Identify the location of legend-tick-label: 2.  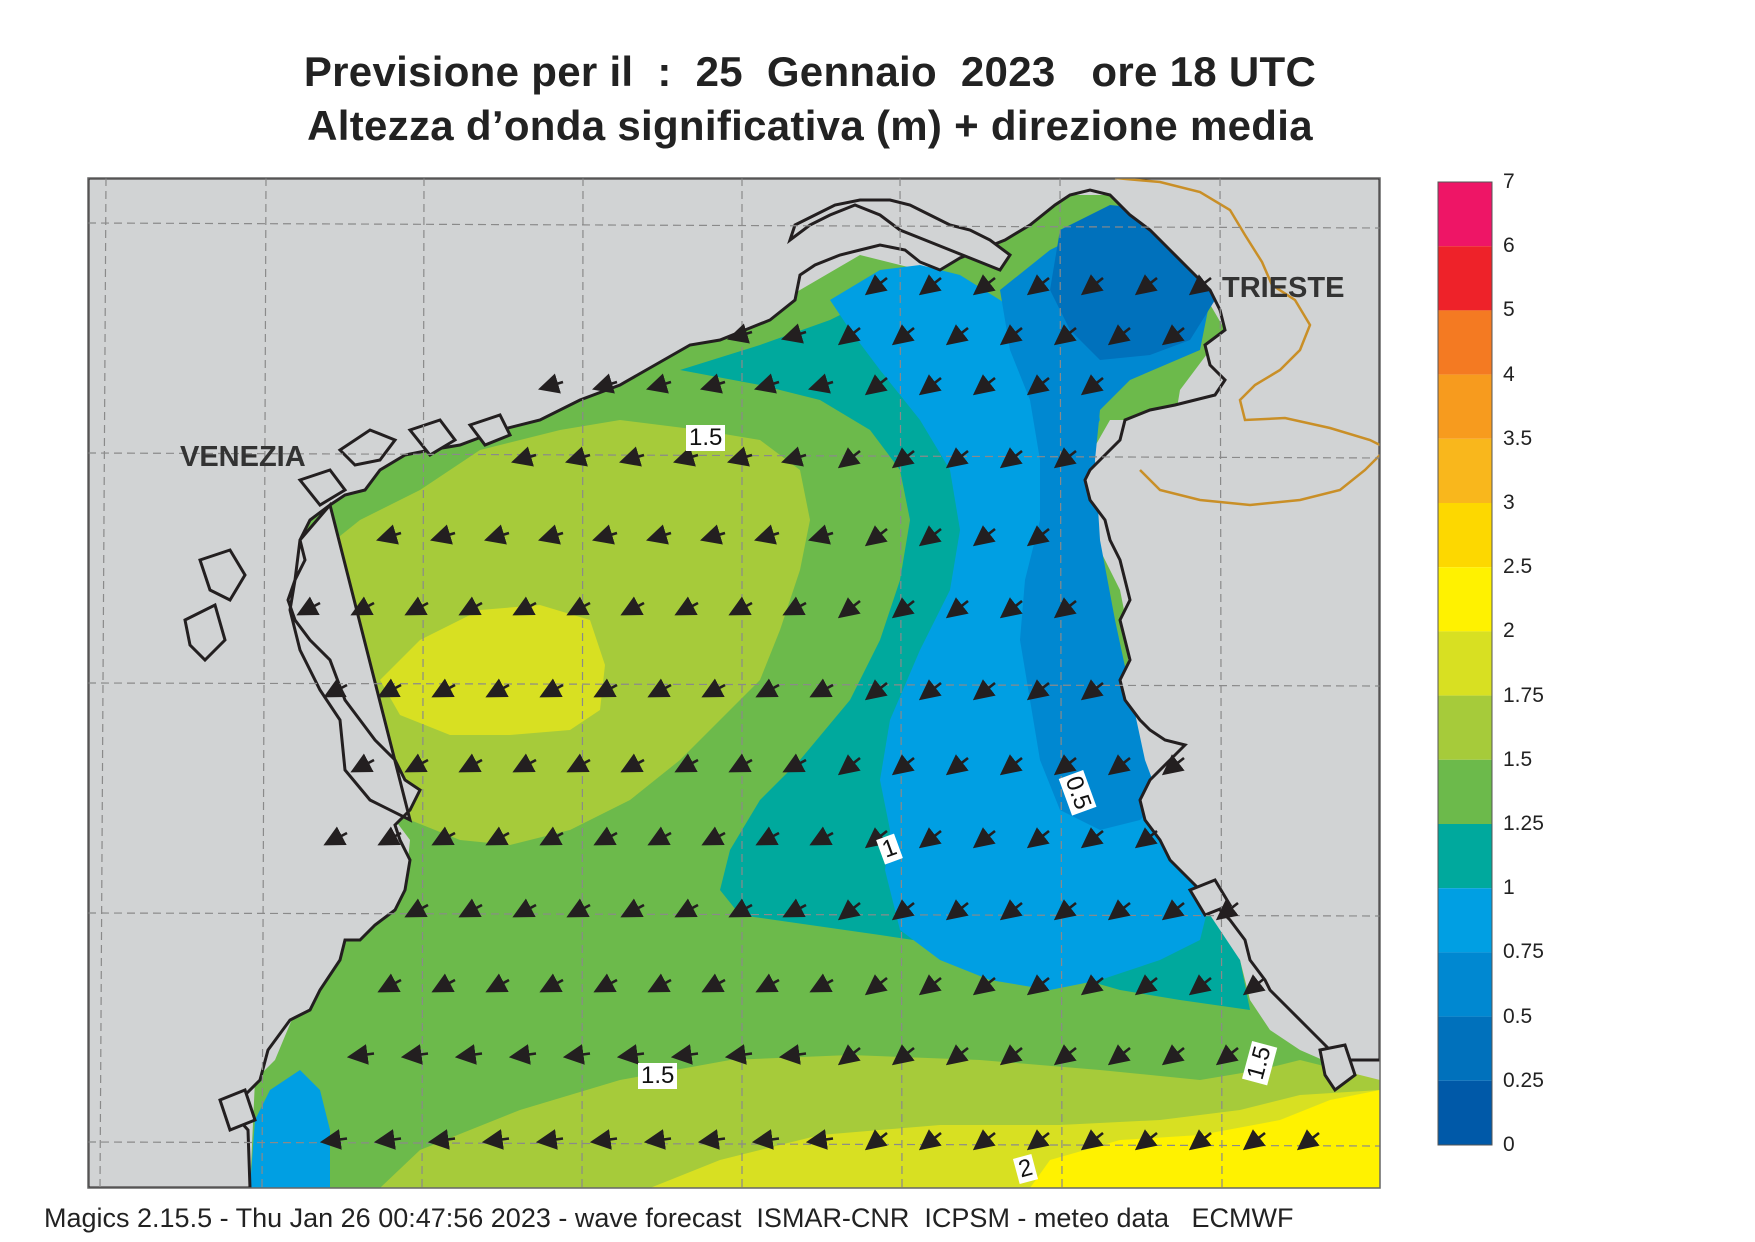
(1509, 631).